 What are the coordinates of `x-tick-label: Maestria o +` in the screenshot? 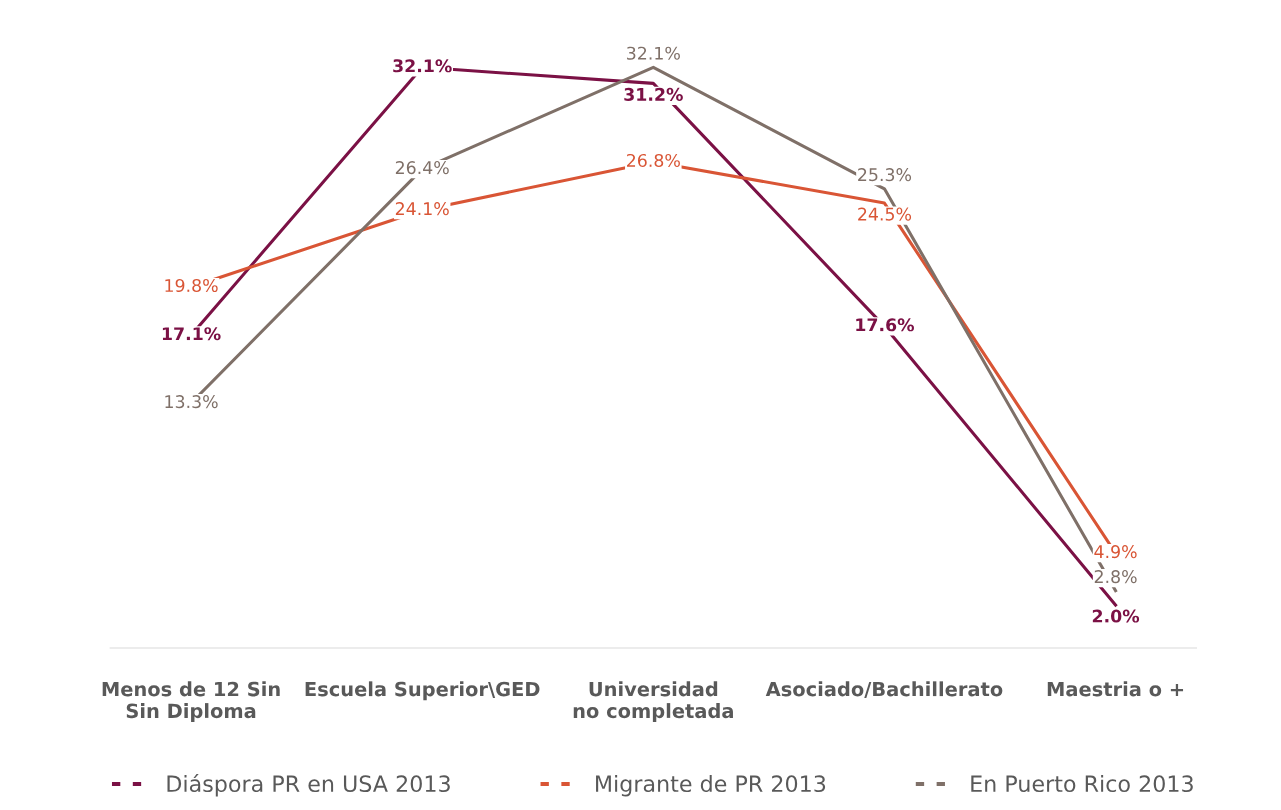 It's located at (1115, 689).